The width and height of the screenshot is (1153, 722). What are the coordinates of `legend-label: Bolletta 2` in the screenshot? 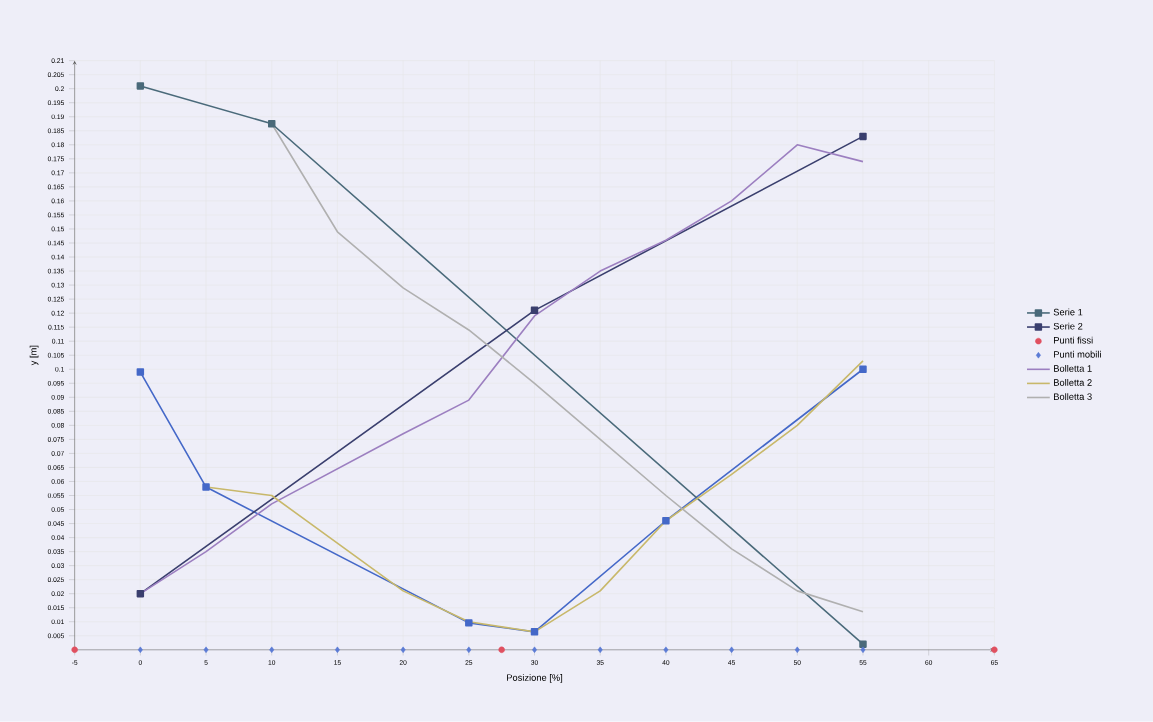 It's located at (1073, 382).